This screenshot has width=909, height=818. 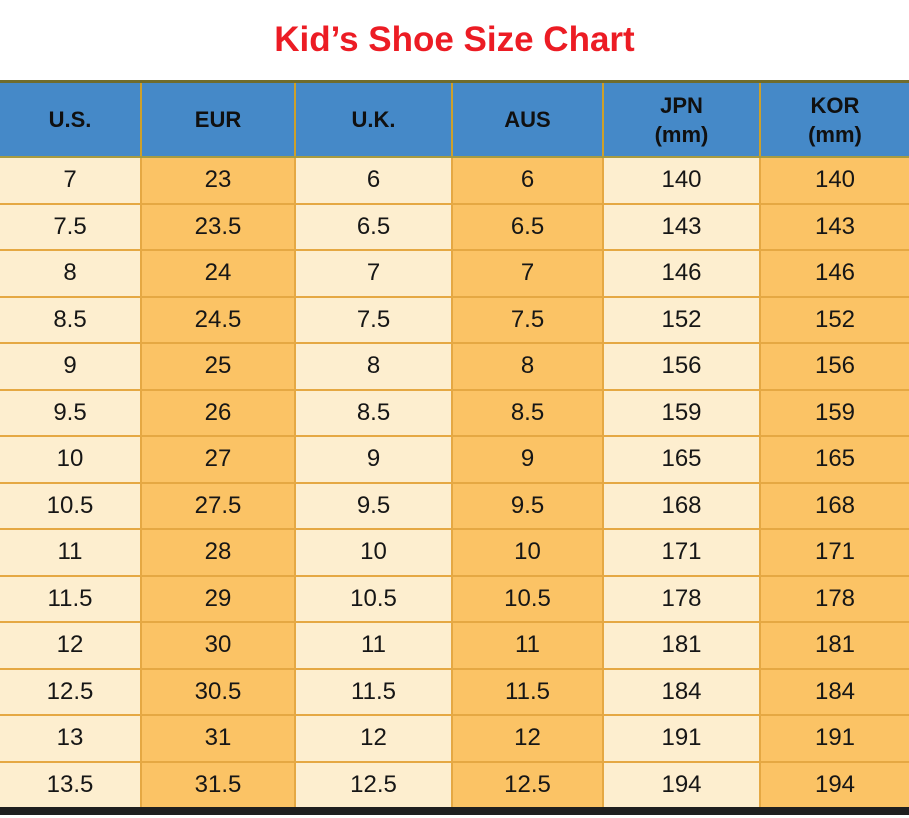 I want to click on cell-eur-r11: 30, so click(x=218, y=645).